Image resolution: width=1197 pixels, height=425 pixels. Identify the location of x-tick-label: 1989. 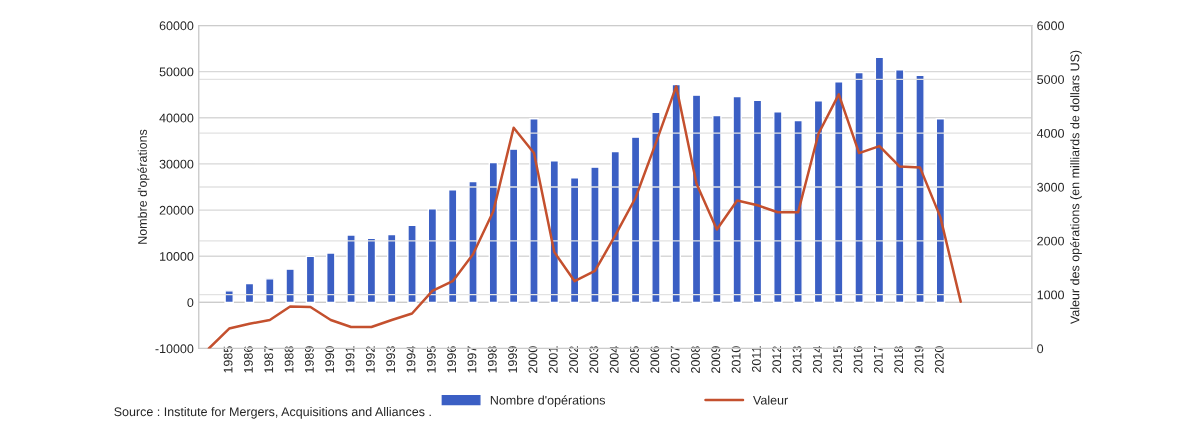
(309, 359).